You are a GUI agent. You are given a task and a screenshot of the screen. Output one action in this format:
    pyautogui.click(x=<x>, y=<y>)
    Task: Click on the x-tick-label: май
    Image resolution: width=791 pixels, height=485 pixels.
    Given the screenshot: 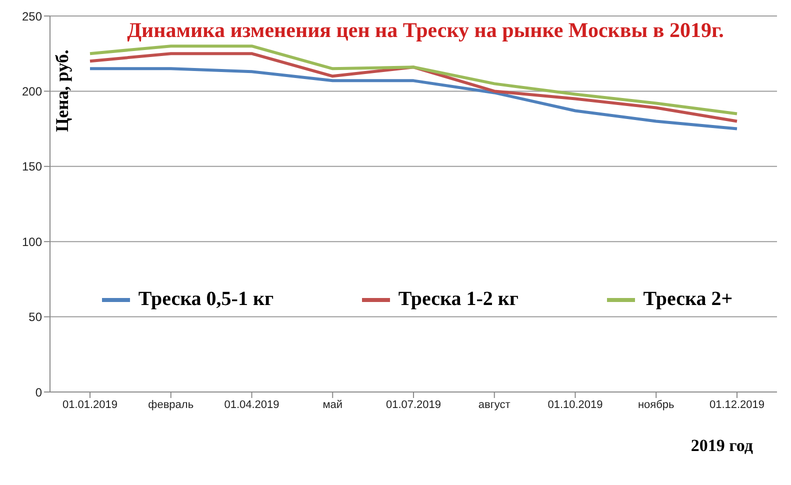 What is the action you would take?
    pyautogui.click(x=332, y=404)
    